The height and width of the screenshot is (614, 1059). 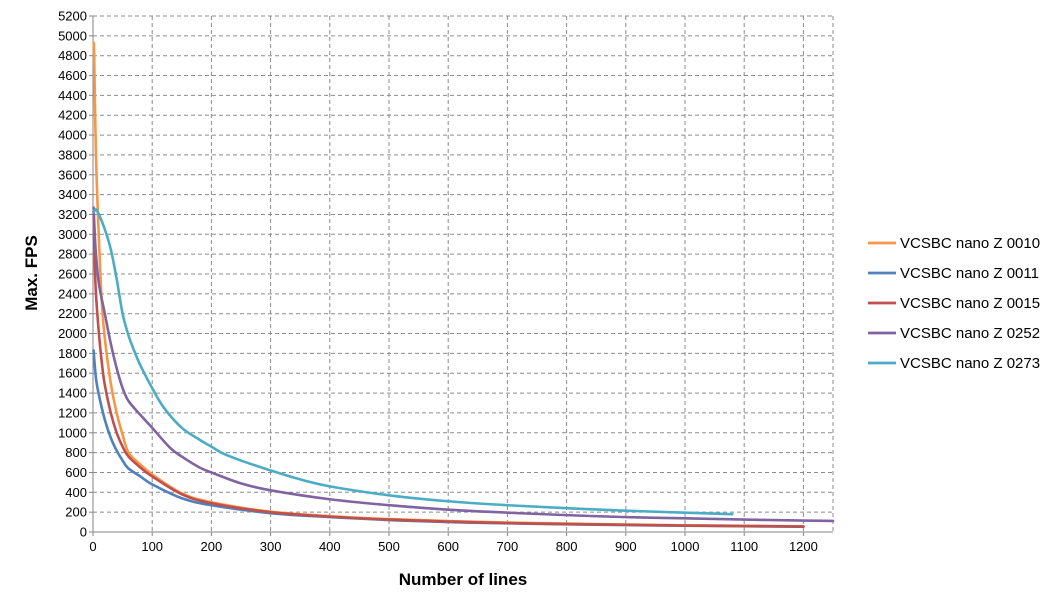 What do you see at coordinates (72, 35) in the screenshot?
I see `y-tick-label: 5000` at bounding box center [72, 35].